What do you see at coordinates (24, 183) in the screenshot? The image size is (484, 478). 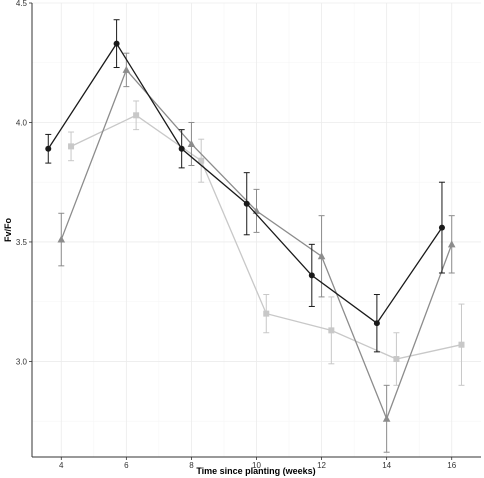 I see `y-ticks: 3.0 3.5 4.0 4.5` at bounding box center [24, 183].